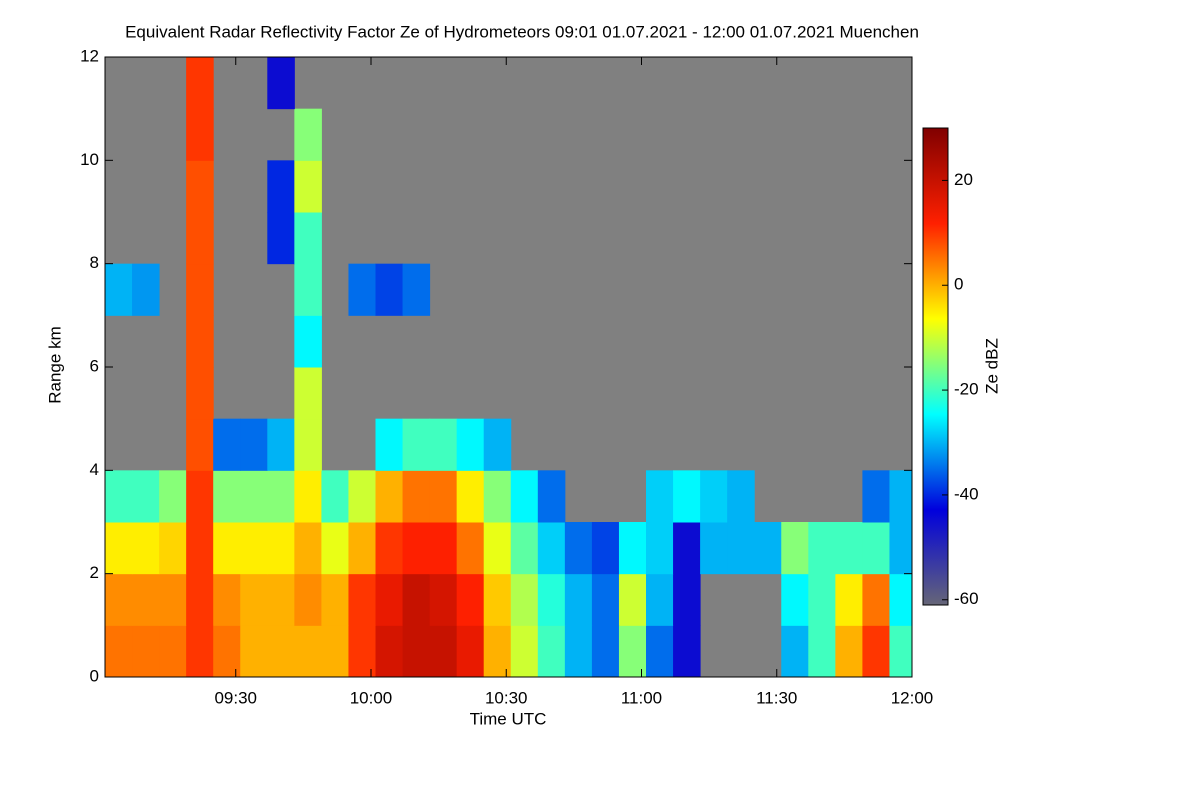 This screenshot has height=805, width=1200. Describe the element at coordinates (991, 366) in the screenshot. I see `colorbar-label: Ze dBZ` at that location.